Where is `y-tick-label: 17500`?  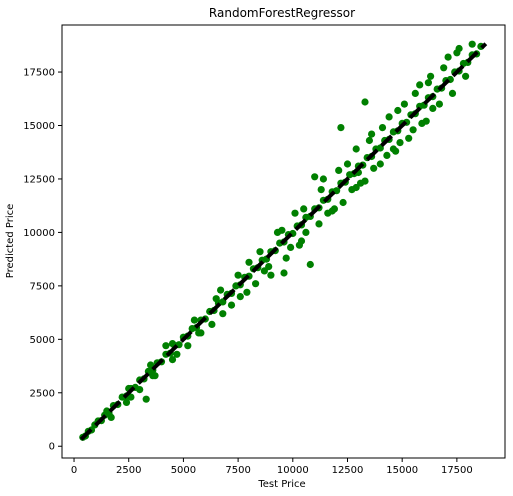 y-tick-label: 17500 is located at coordinates (39, 73).